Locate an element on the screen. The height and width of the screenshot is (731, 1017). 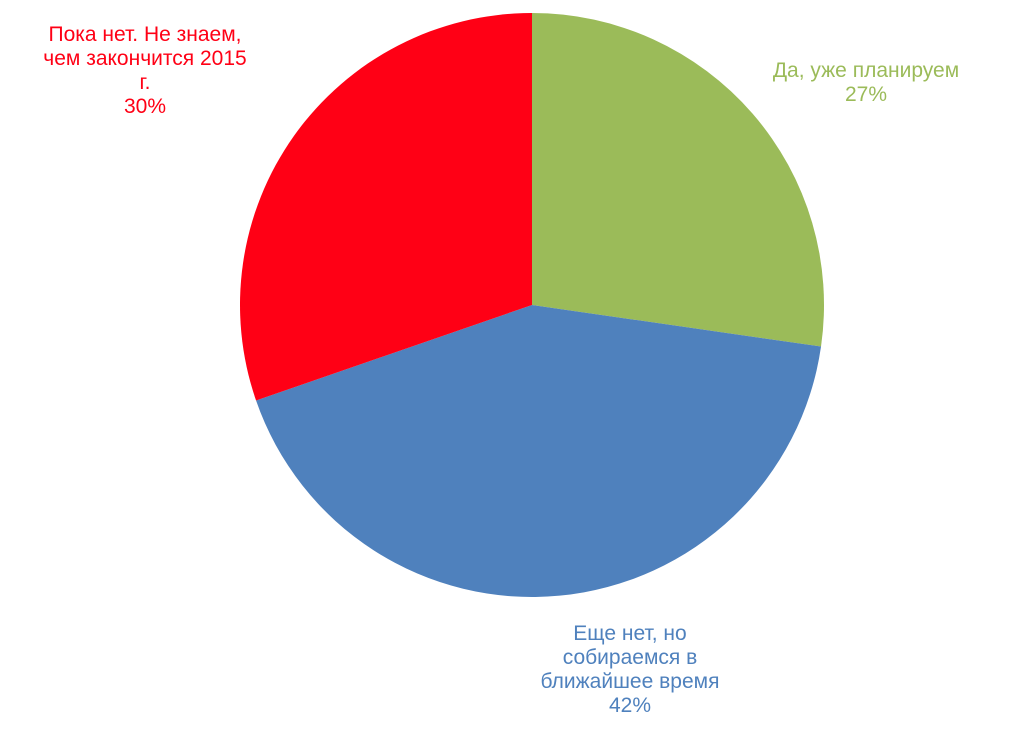
slice-label-line: Пока нет. Не знаем, is located at coordinates (145, 34).